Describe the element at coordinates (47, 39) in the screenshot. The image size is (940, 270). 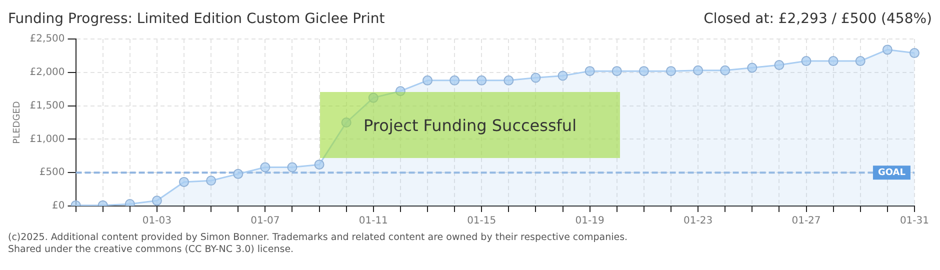
I see `y-tick-label: £2,500` at that location.